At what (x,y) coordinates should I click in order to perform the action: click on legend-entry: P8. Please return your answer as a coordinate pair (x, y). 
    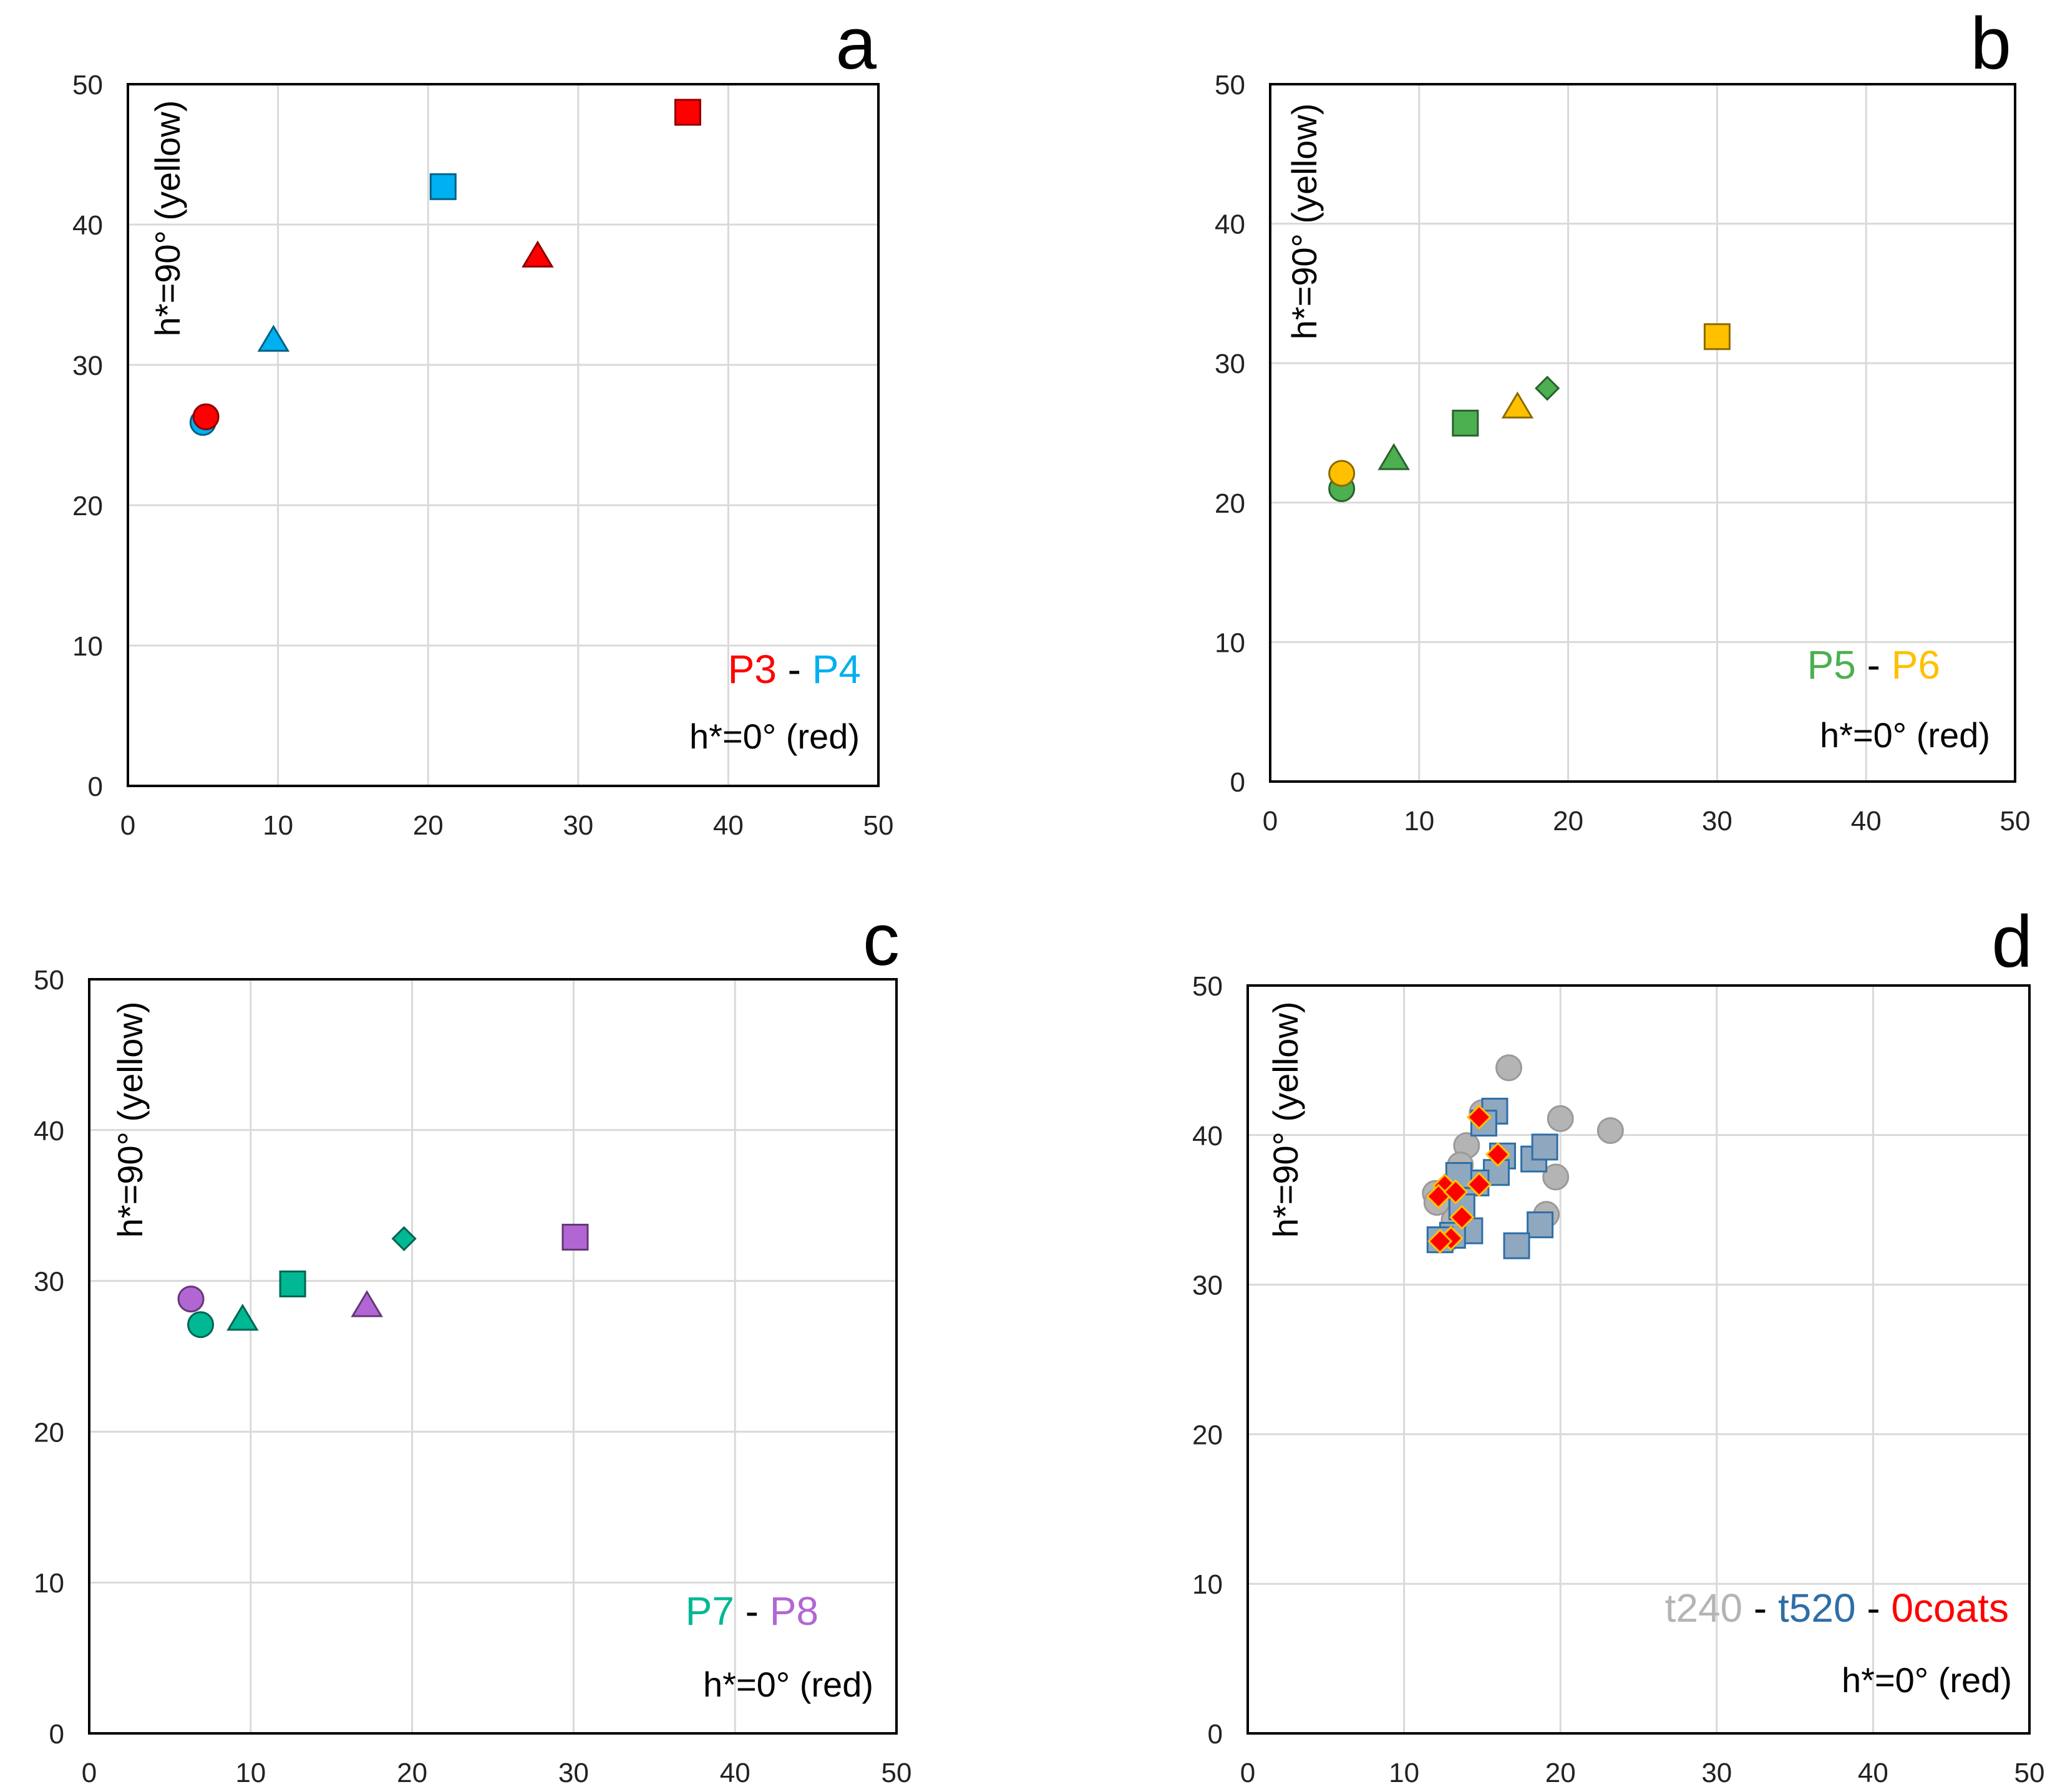
    Looking at the image, I should click on (794, 1611).